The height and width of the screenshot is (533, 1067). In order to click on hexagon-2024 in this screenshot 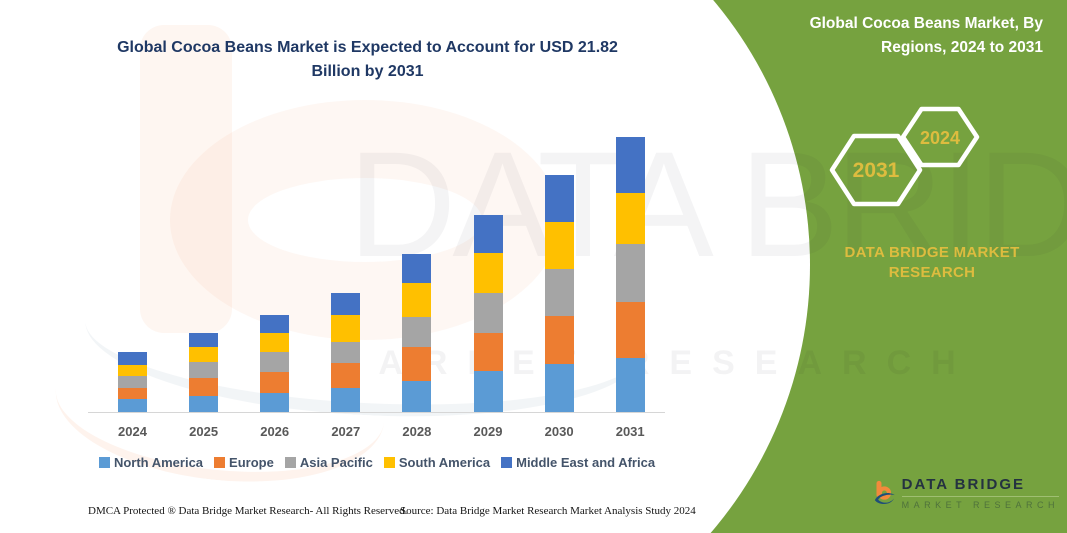, I will do `click(940, 137)`.